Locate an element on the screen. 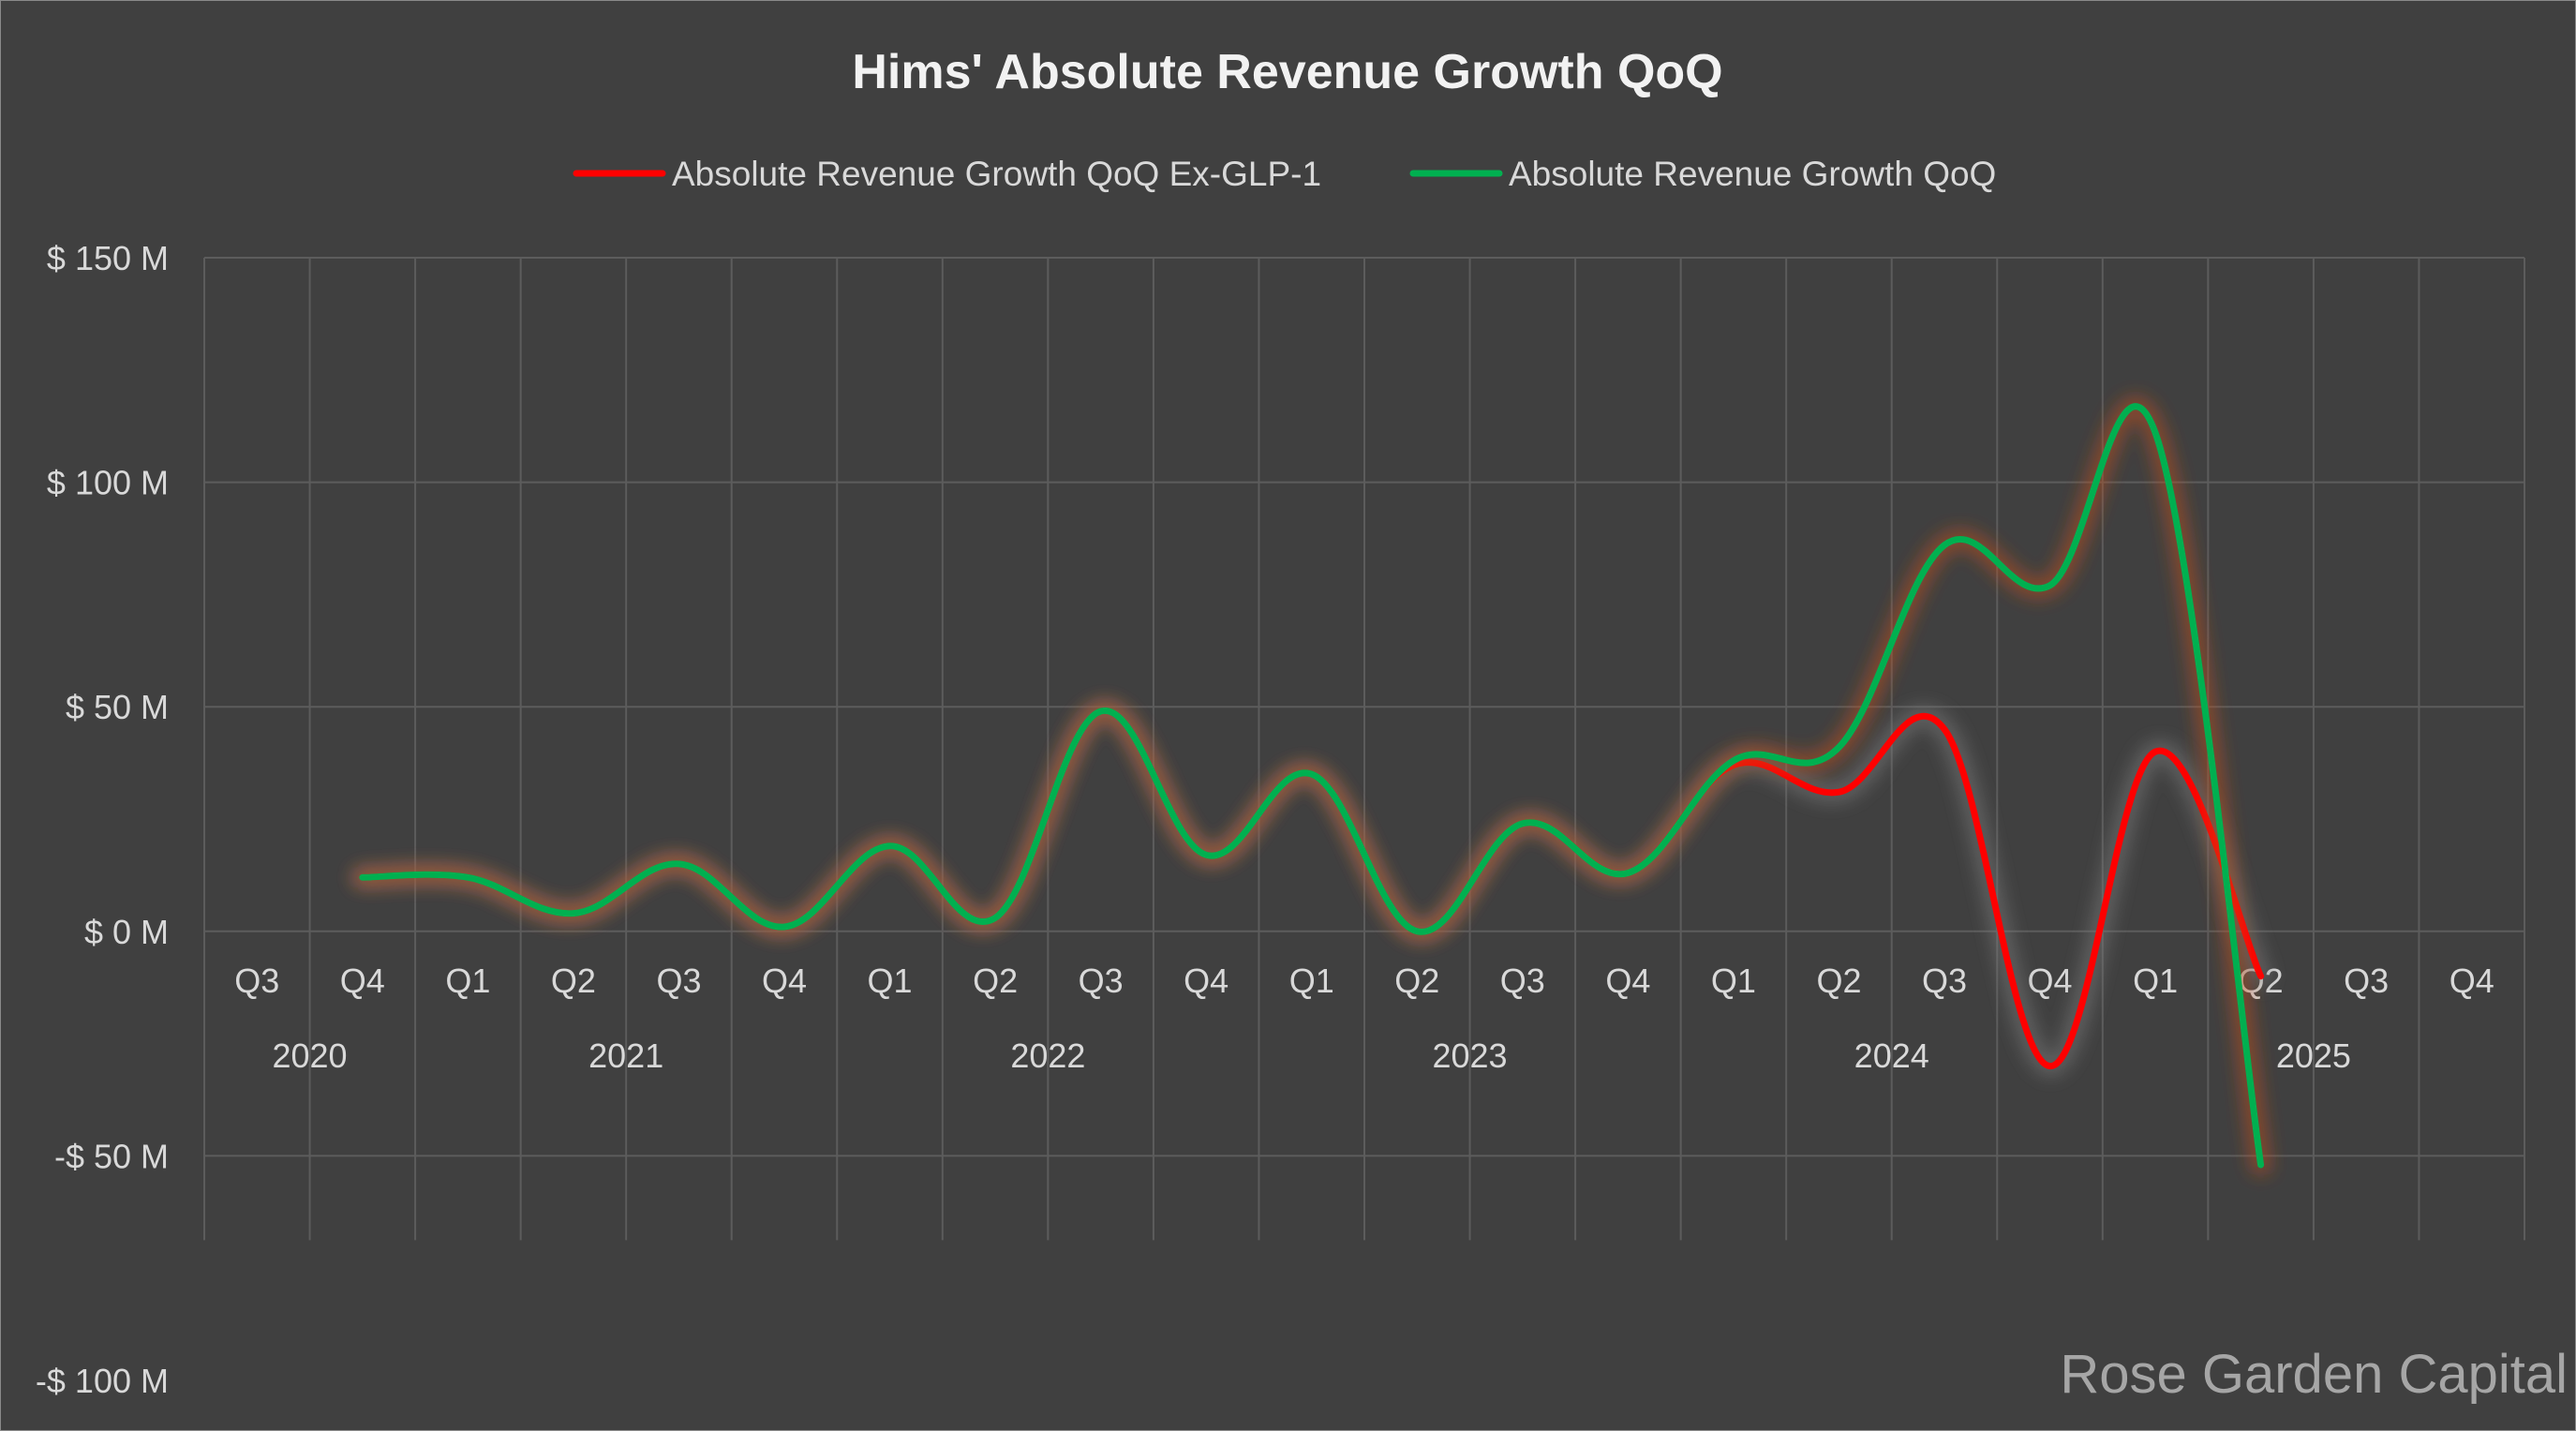  year-label: 2025 is located at coordinates (2313, 1055).